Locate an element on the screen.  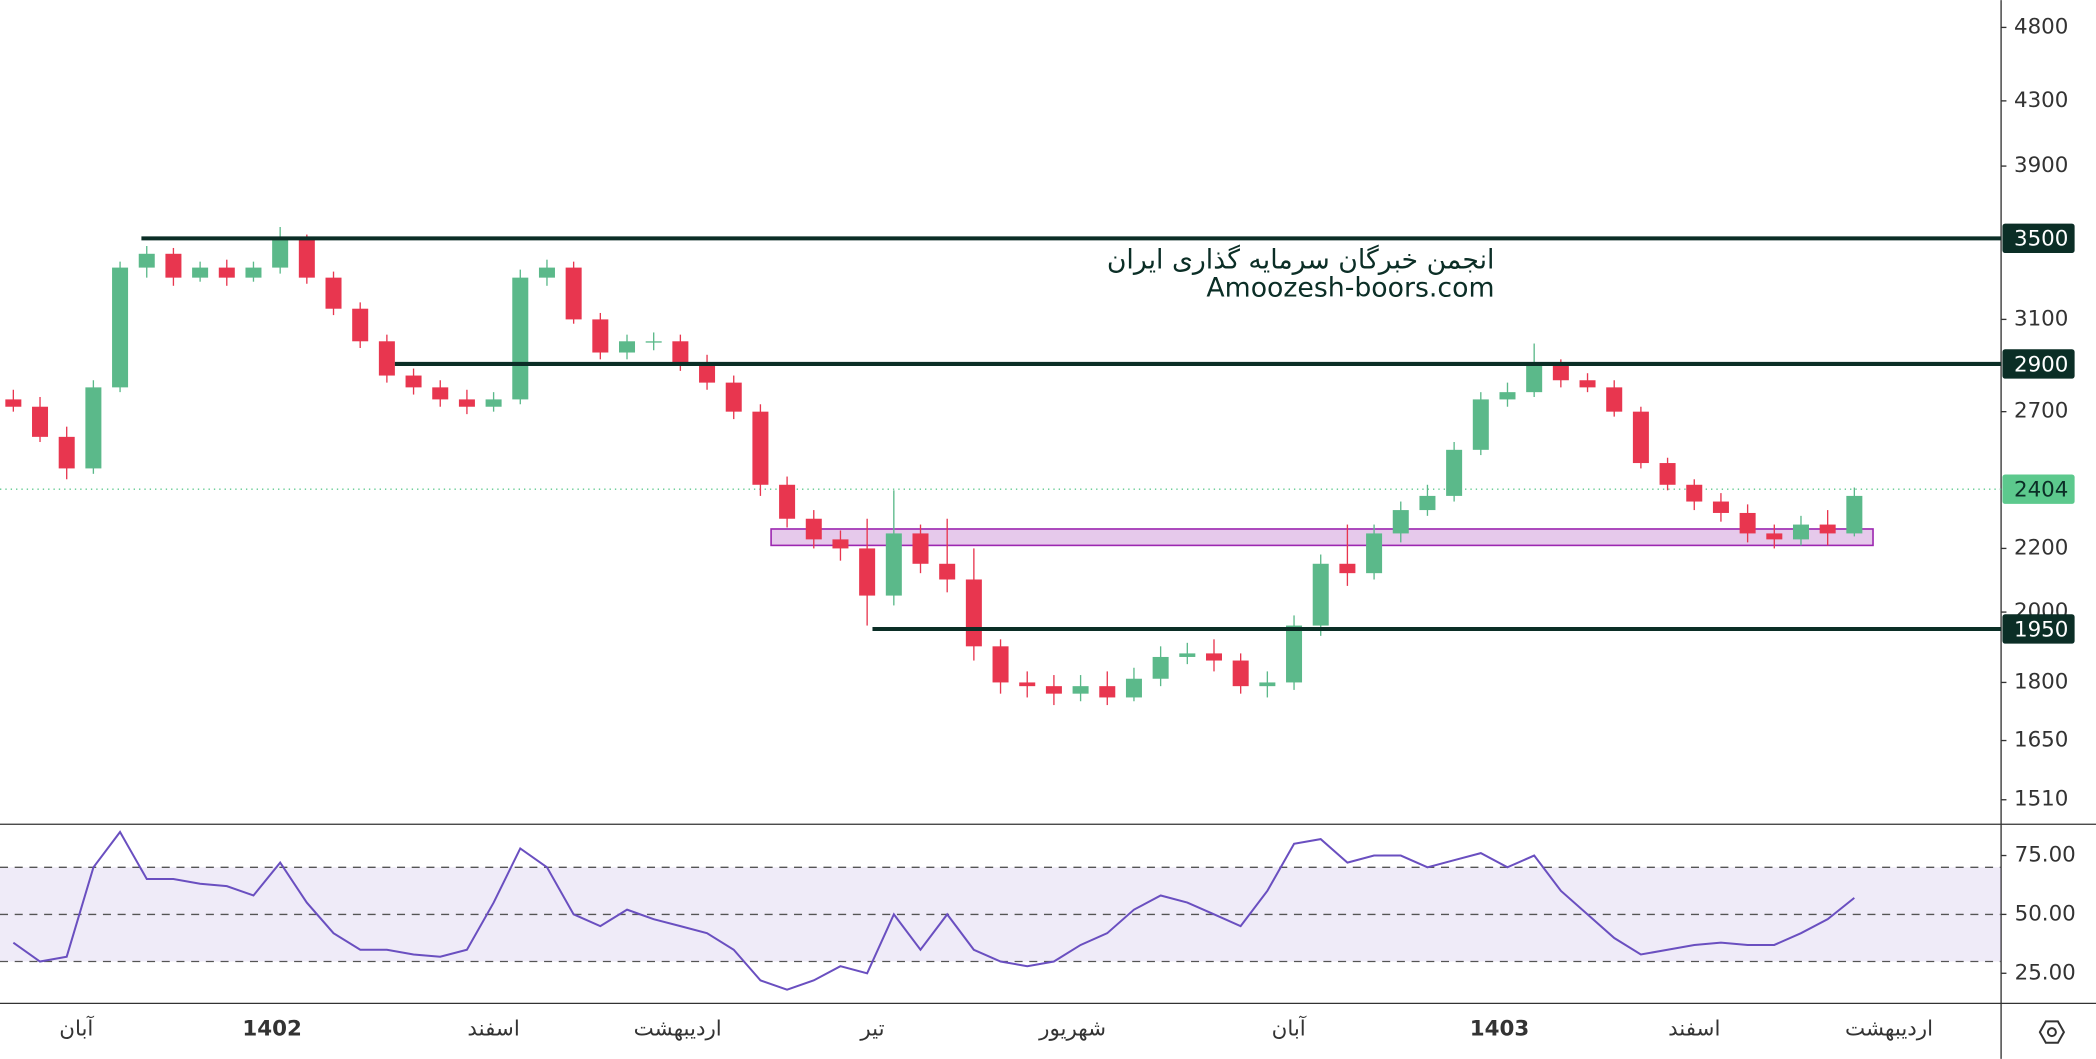
last-price-label: 2404 is located at coordinates (2041, 490).